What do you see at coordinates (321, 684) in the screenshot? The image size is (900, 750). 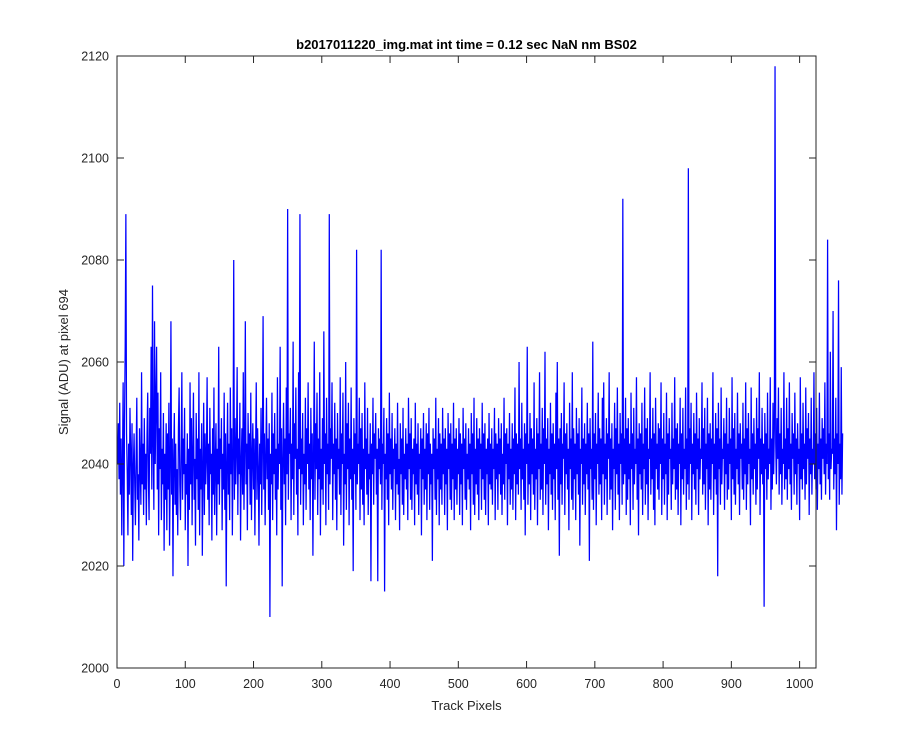 I see `x-tick-label: 300` at bounding box center [321, 684].